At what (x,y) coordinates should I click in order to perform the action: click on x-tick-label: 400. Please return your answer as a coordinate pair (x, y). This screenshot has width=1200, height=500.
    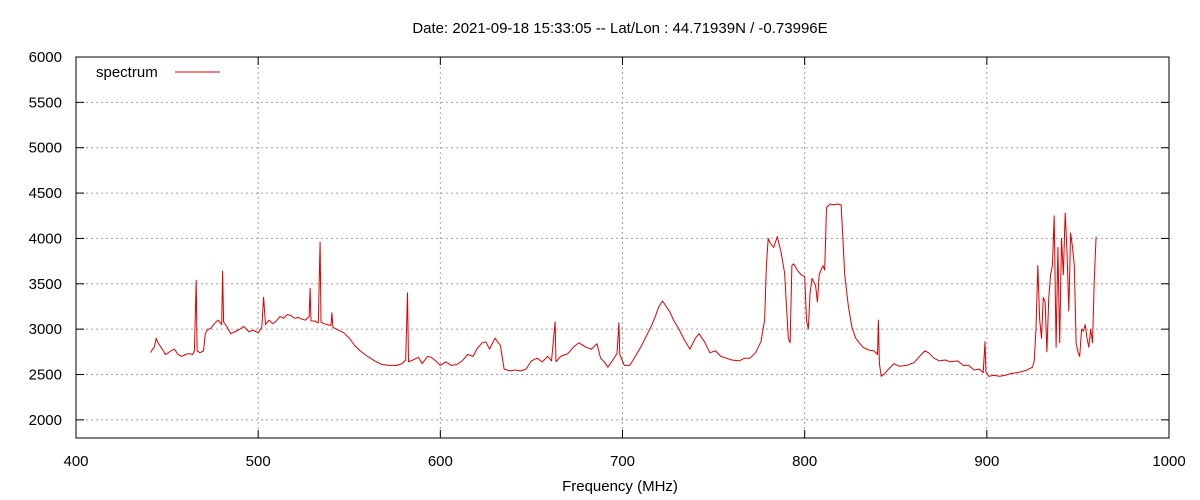
    Looking at the image, I should click on (75, 461).